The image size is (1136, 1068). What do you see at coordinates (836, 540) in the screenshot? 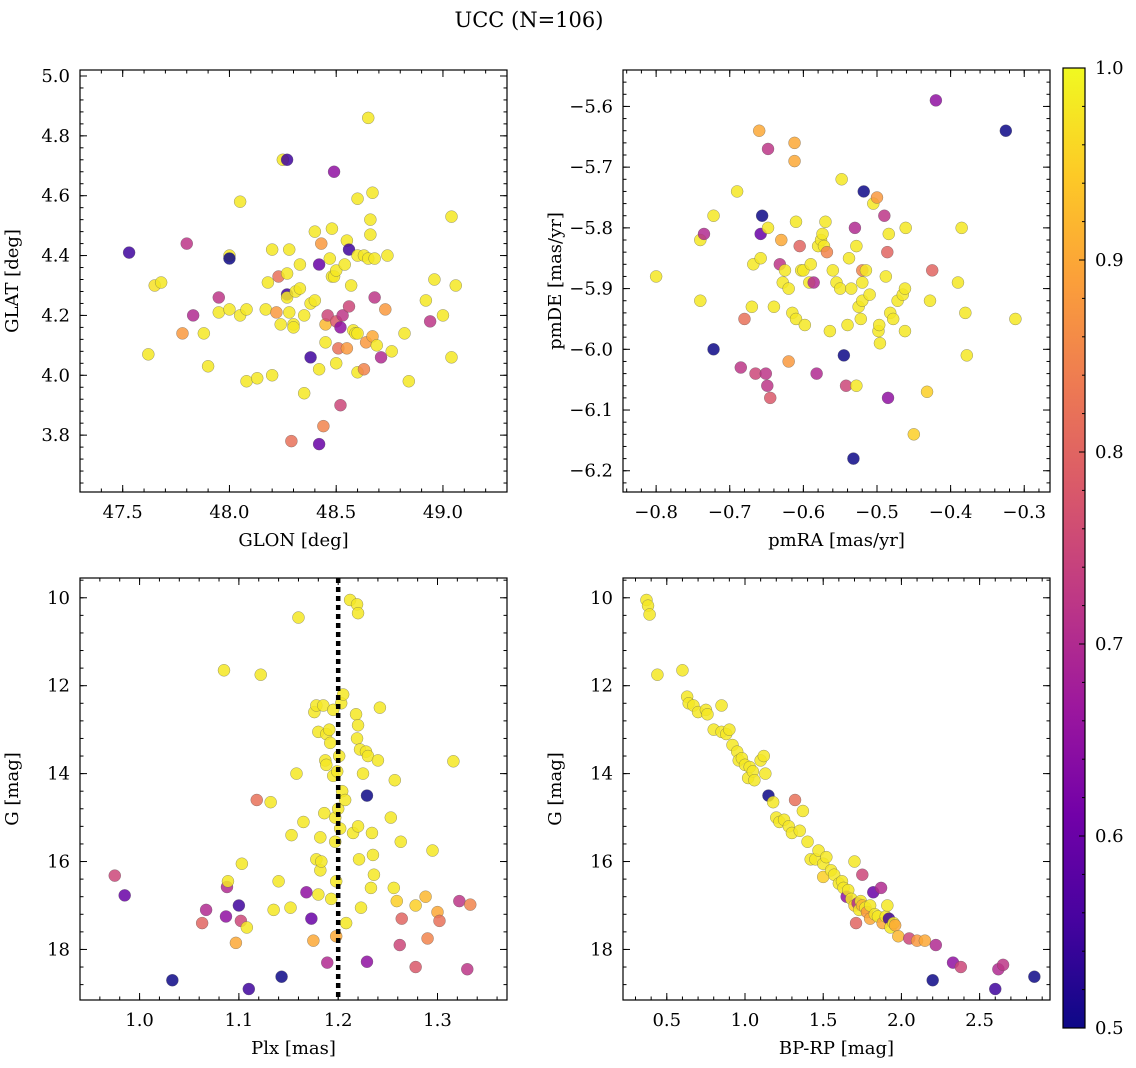
I see `x-axis-label: pmRA [mas/yr]` at bounding box center [836, 540].